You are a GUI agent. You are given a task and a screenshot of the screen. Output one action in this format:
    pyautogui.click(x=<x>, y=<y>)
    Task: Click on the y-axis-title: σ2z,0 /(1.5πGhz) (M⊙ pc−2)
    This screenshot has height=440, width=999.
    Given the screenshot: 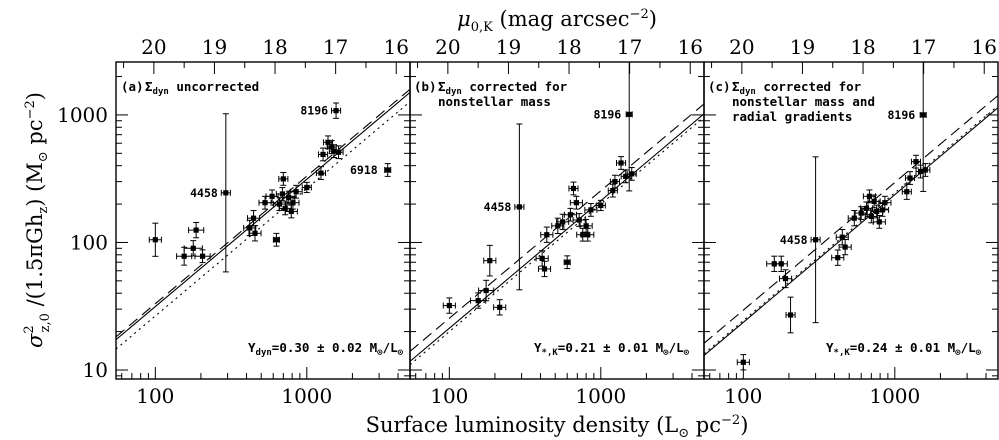 What is the action you would take?
    pyautogui.click(x=37, y=220)
    